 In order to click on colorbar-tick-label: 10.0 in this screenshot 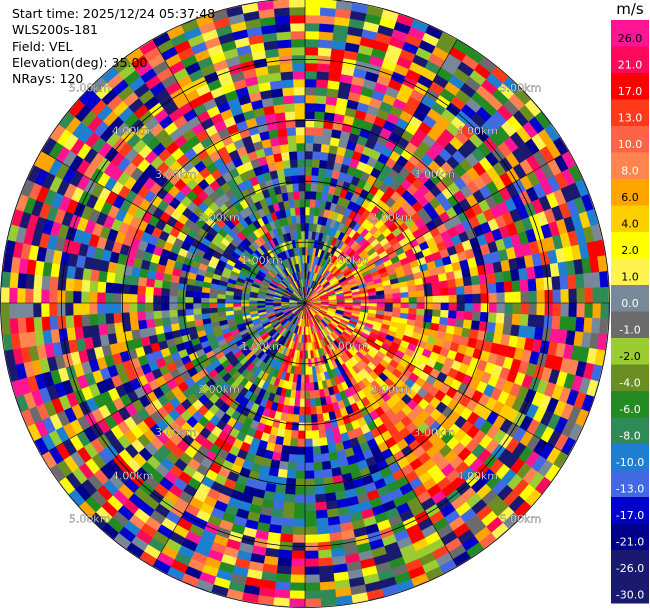, I will do `click(630, 144)`.